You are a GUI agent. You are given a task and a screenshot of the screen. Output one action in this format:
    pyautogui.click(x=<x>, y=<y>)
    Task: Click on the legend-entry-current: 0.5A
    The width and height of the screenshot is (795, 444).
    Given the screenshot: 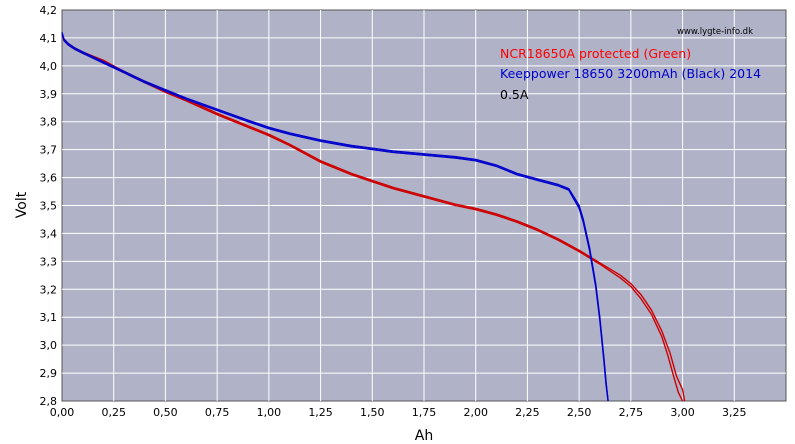 What is the action you would take?
    pyautogui.click(x=514, y=94)
    